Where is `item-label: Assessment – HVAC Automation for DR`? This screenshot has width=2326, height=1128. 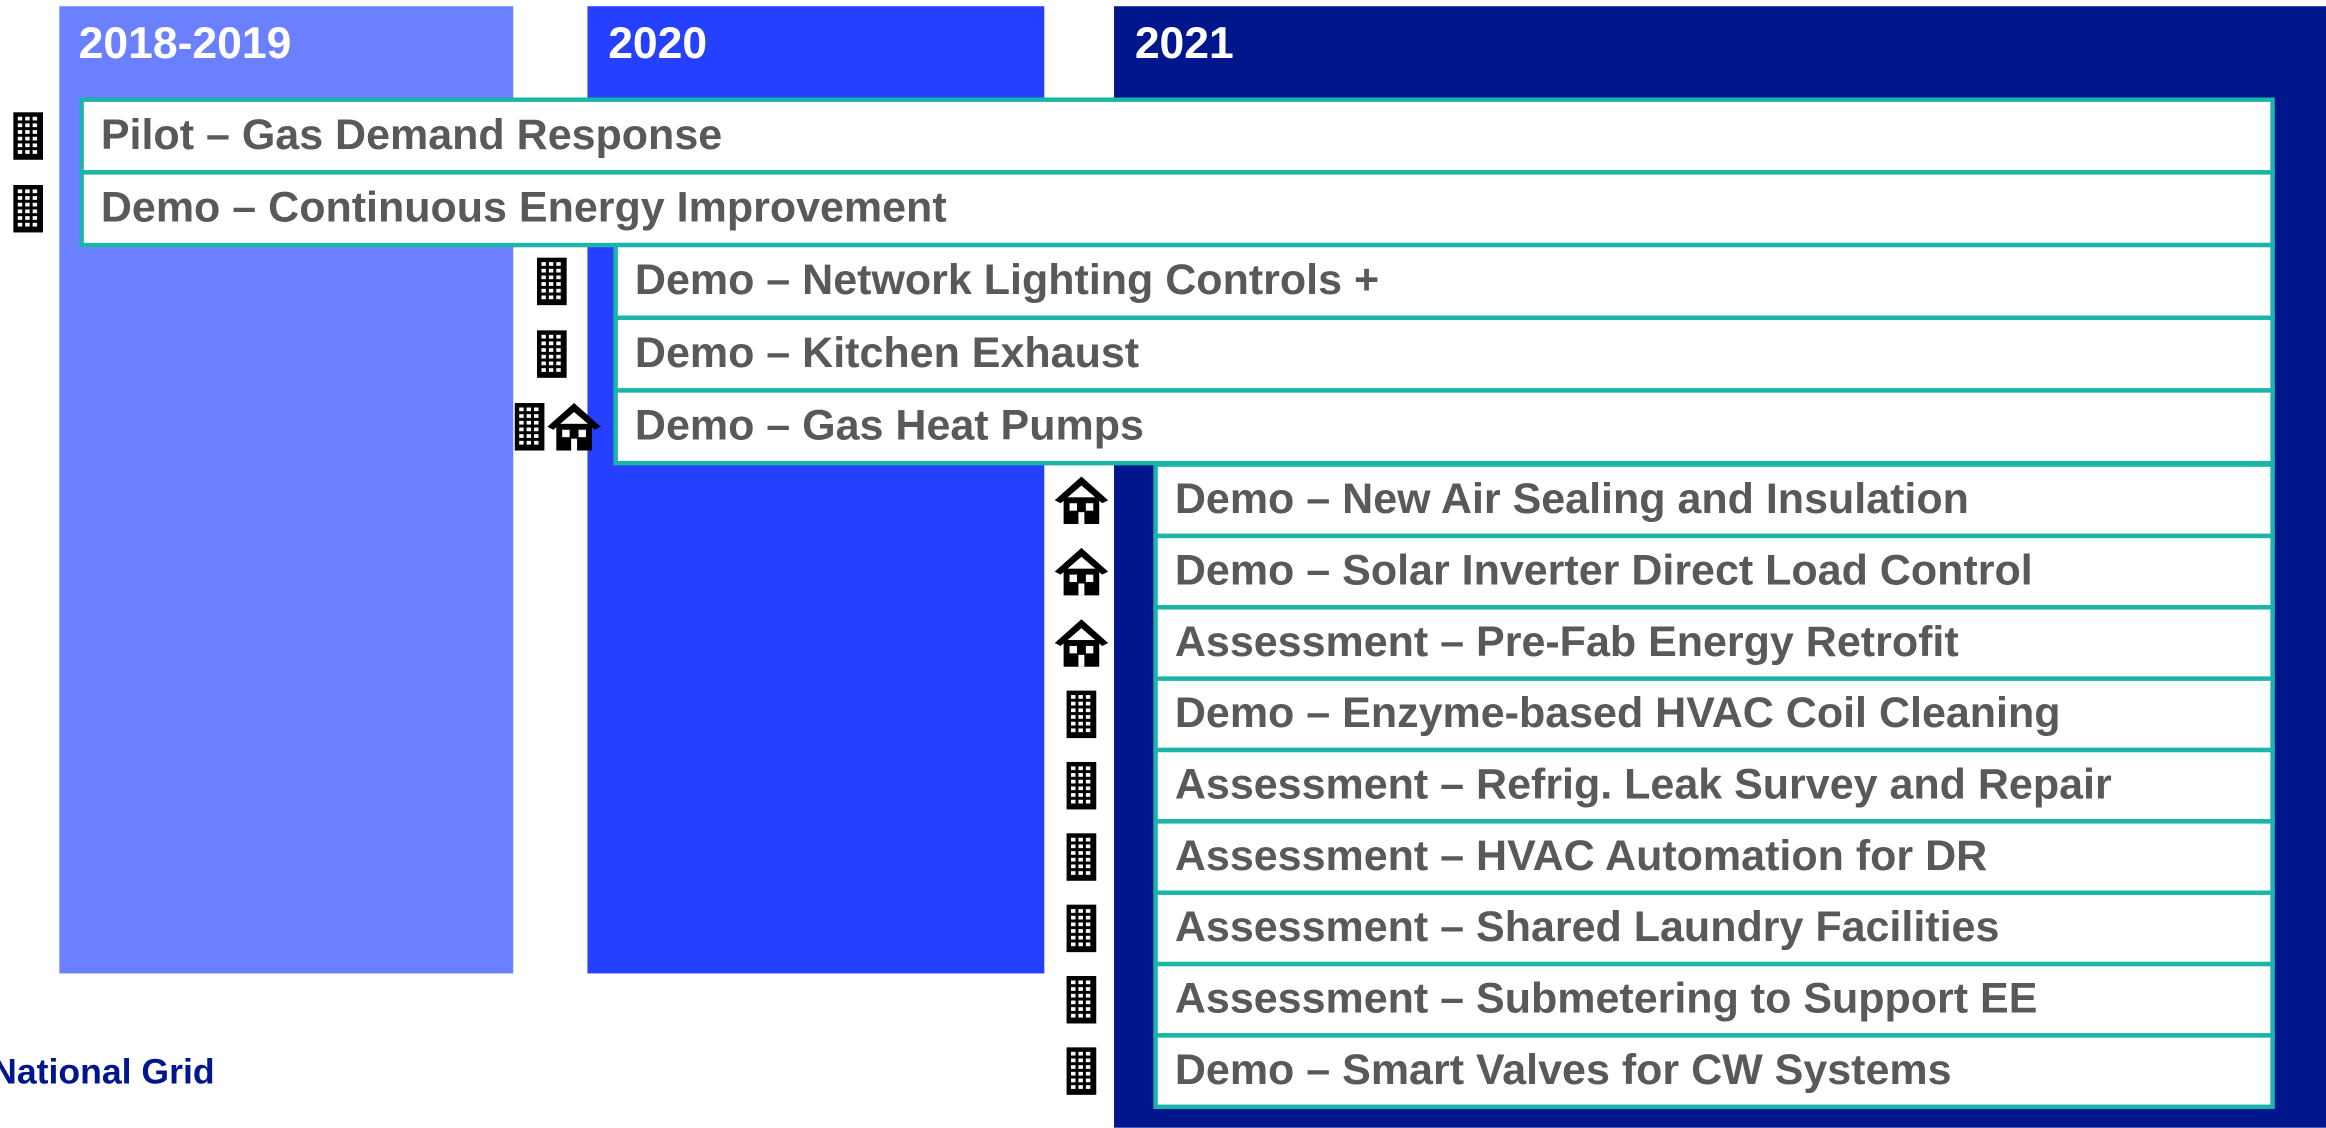
item-label: Assessment – HVAC Automation for DR is located at coordinates (1581, 856).